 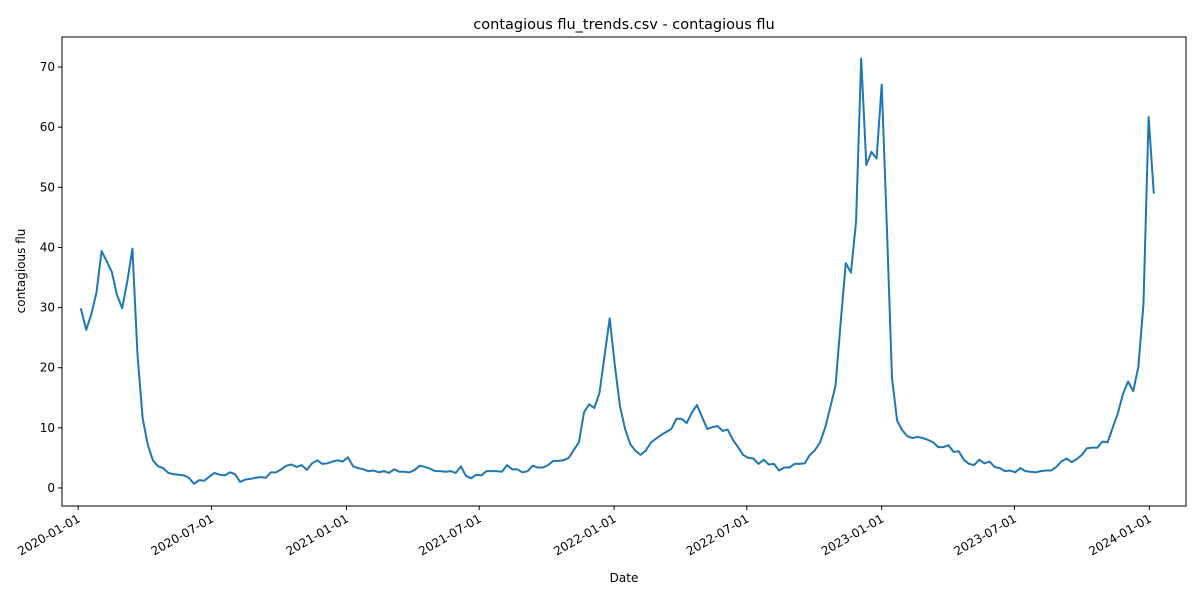 I want to click on x-tick-label: 2021-07-01, so click(x=449, y=534).